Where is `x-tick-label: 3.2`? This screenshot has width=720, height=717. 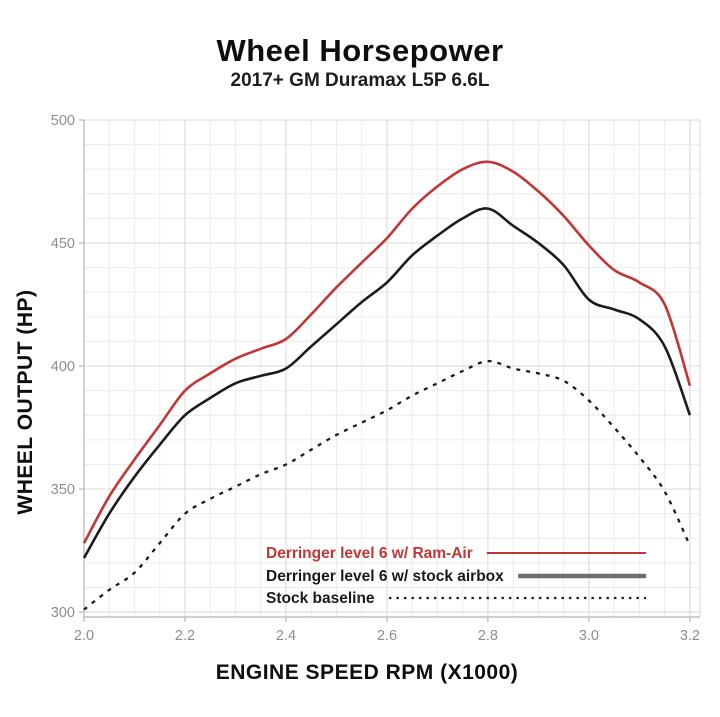 x-tick-label: 3.2 is located at coordinates (690, 636).